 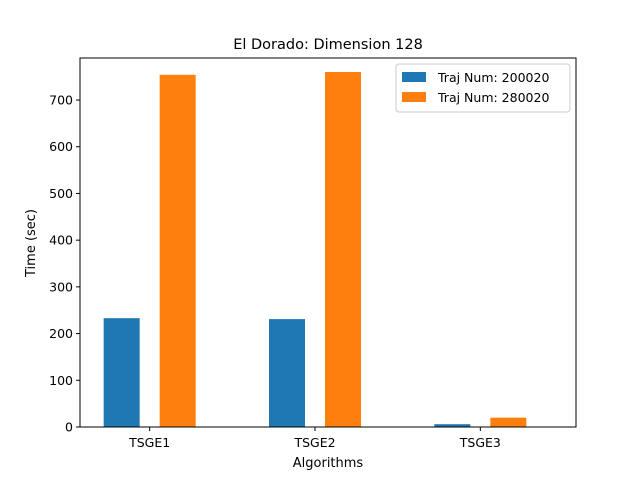 What do you see at coordinates (493, 77) in the screenshot?
I see `legend-label-series1: Traj Num: 200020` at bounding box center [493, 77].